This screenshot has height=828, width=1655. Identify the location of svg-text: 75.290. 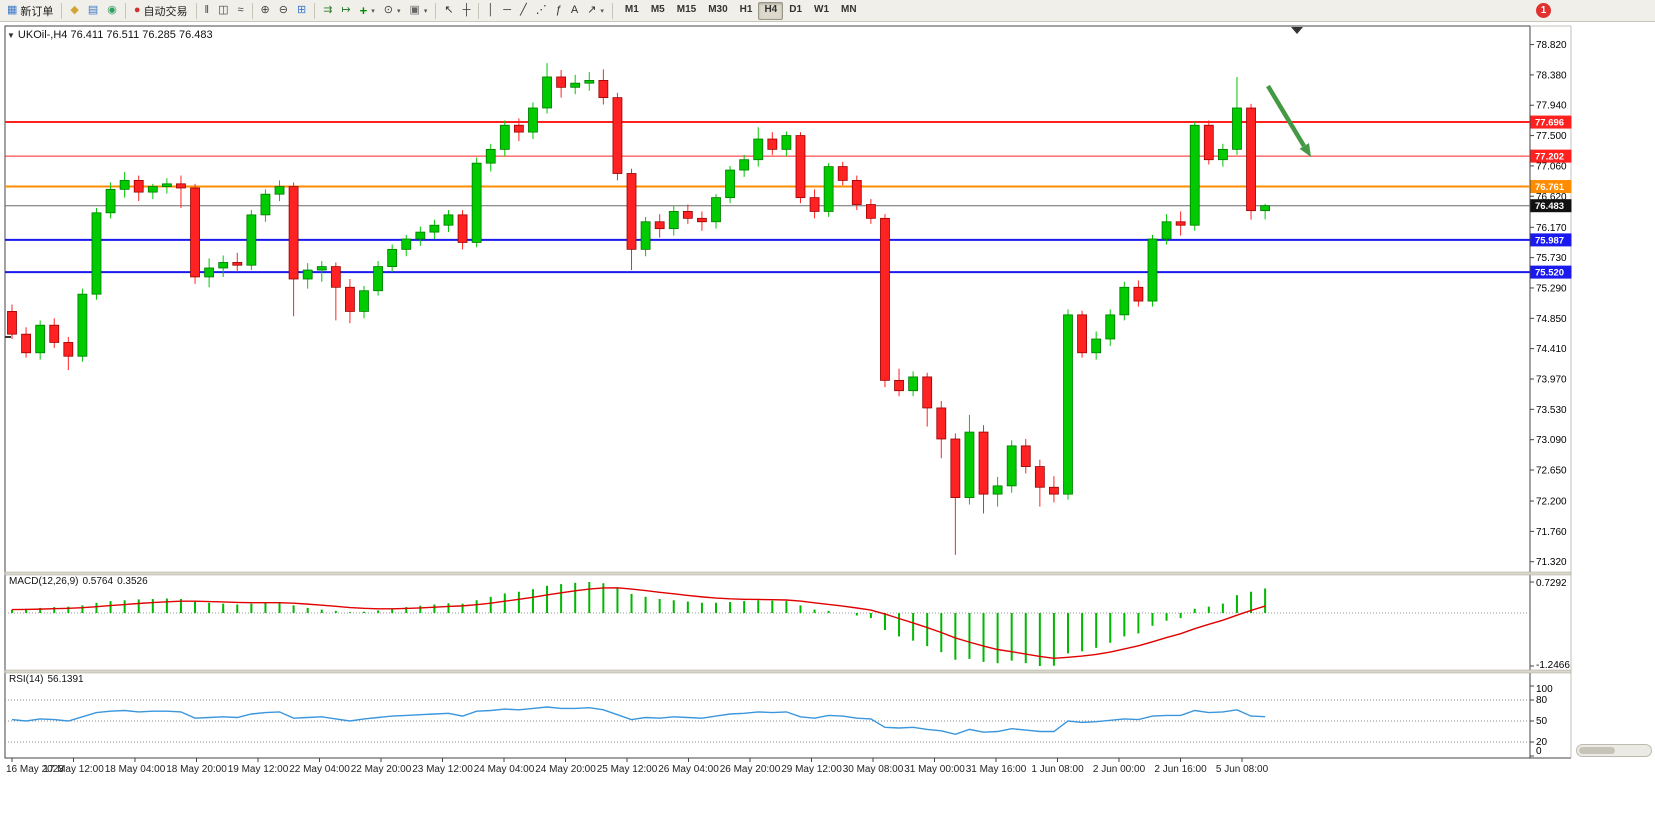
(1551, 288).